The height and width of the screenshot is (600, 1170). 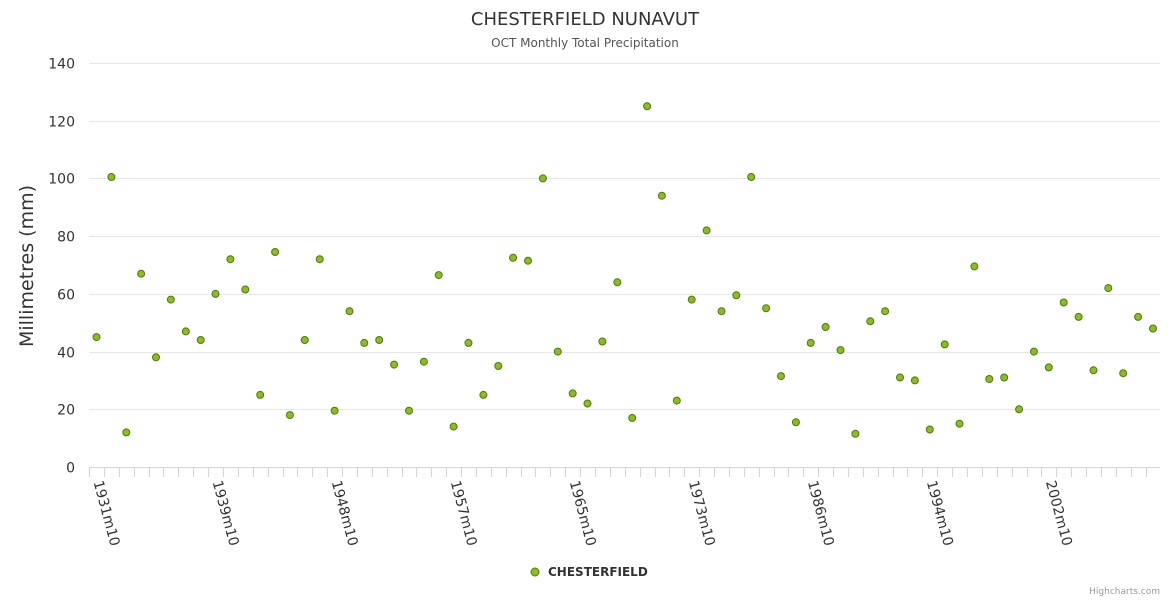 I want to click on y-tick-label: 60, so click(x=66, y=296).